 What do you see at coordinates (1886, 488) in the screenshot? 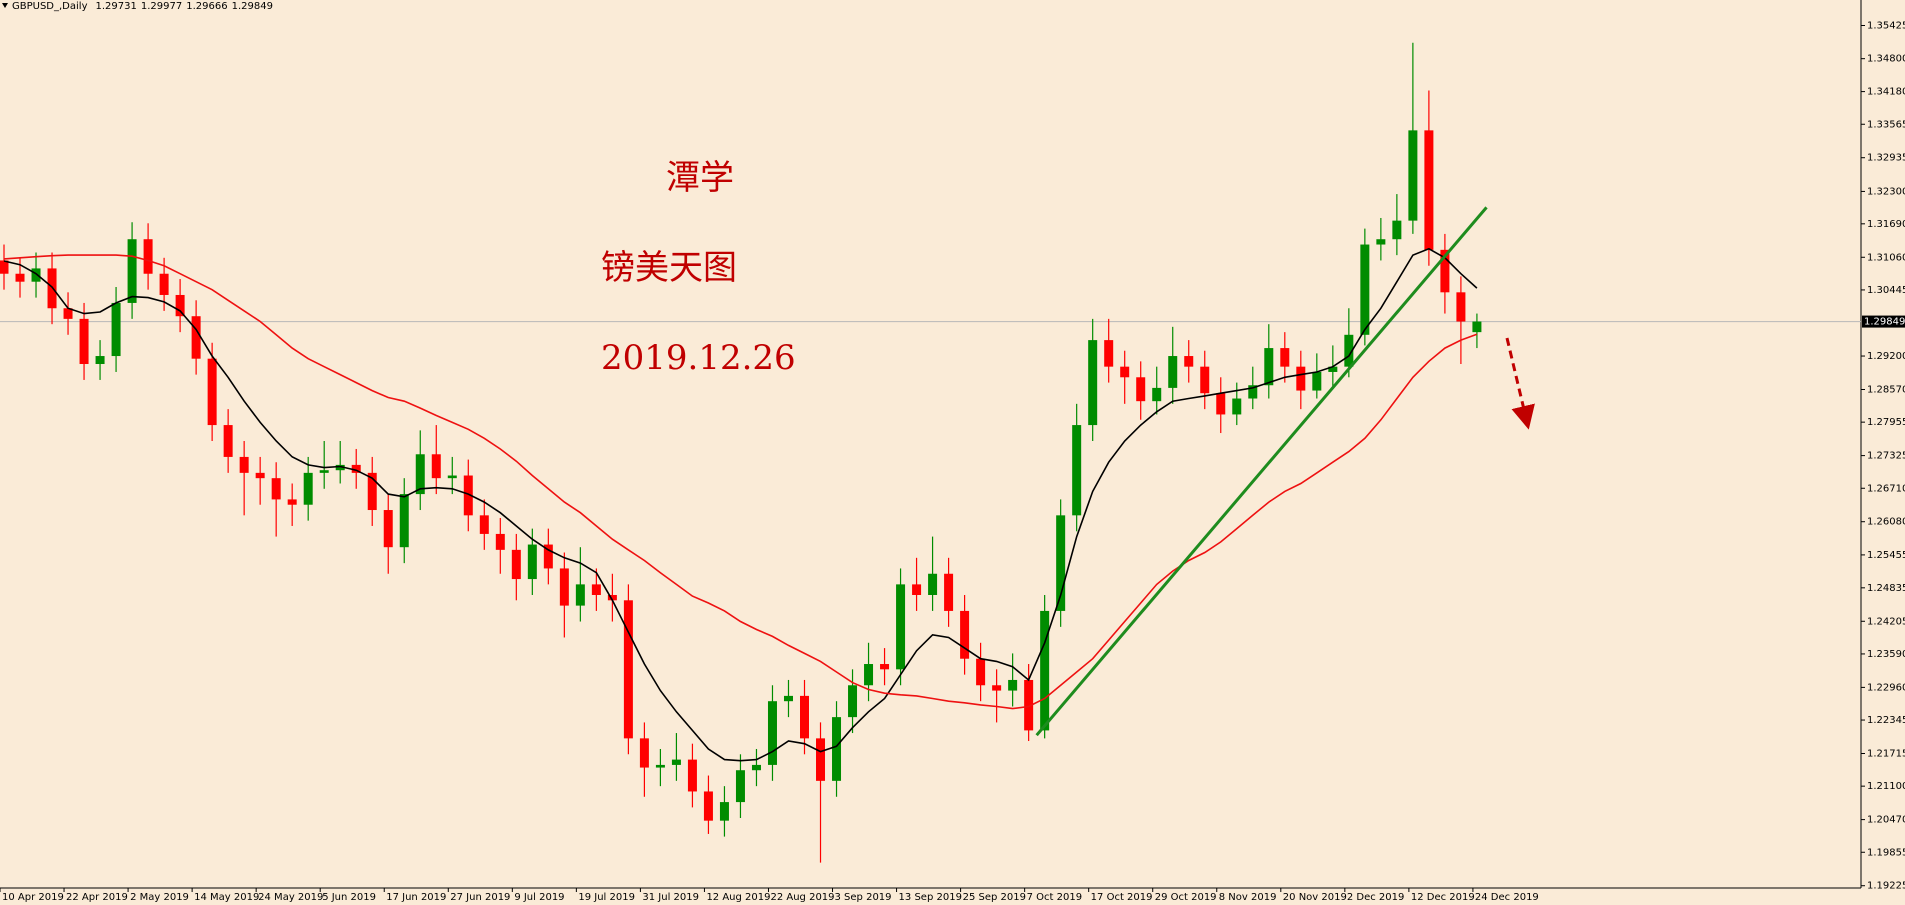
I see `y-tick-label: 1.26710` at bounding box center [1886, 488].